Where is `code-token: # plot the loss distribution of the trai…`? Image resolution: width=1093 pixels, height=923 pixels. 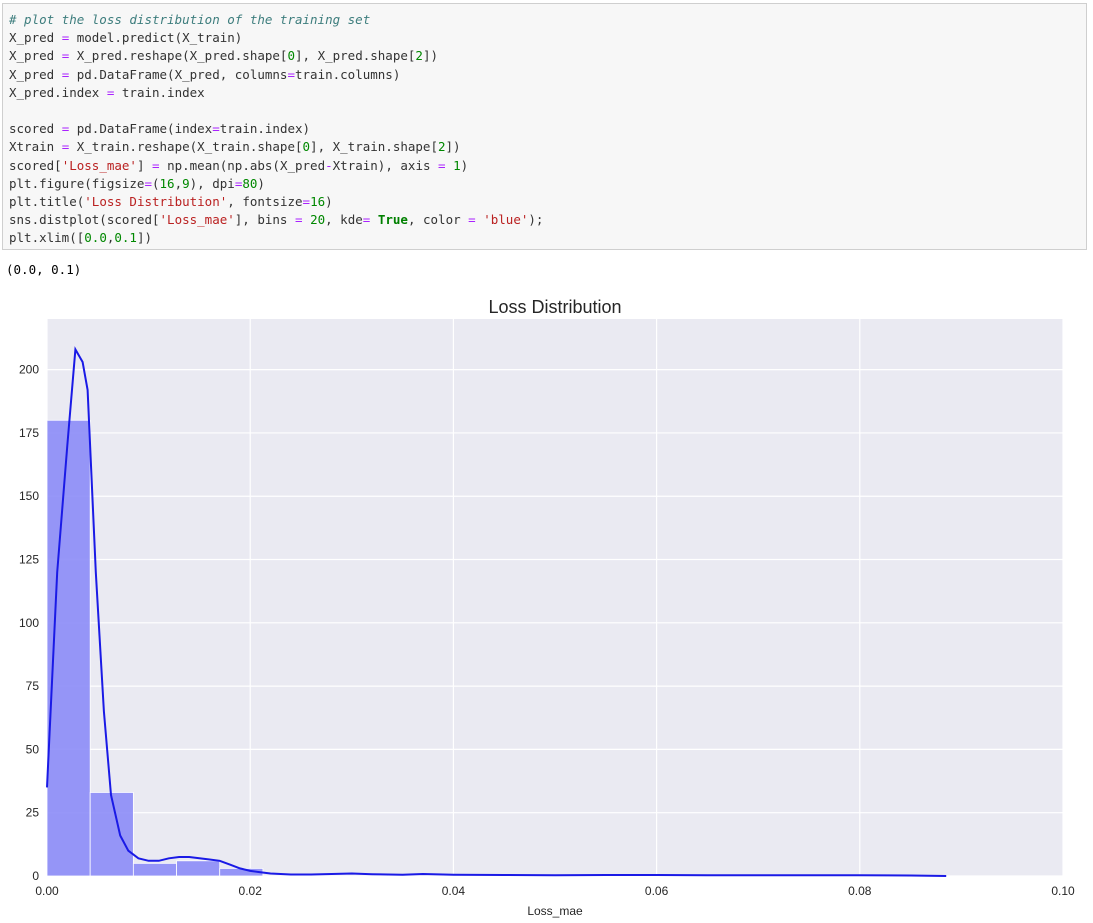
code-token: # plot the loss distribution of the trai… is located at coordinates (190, 19).